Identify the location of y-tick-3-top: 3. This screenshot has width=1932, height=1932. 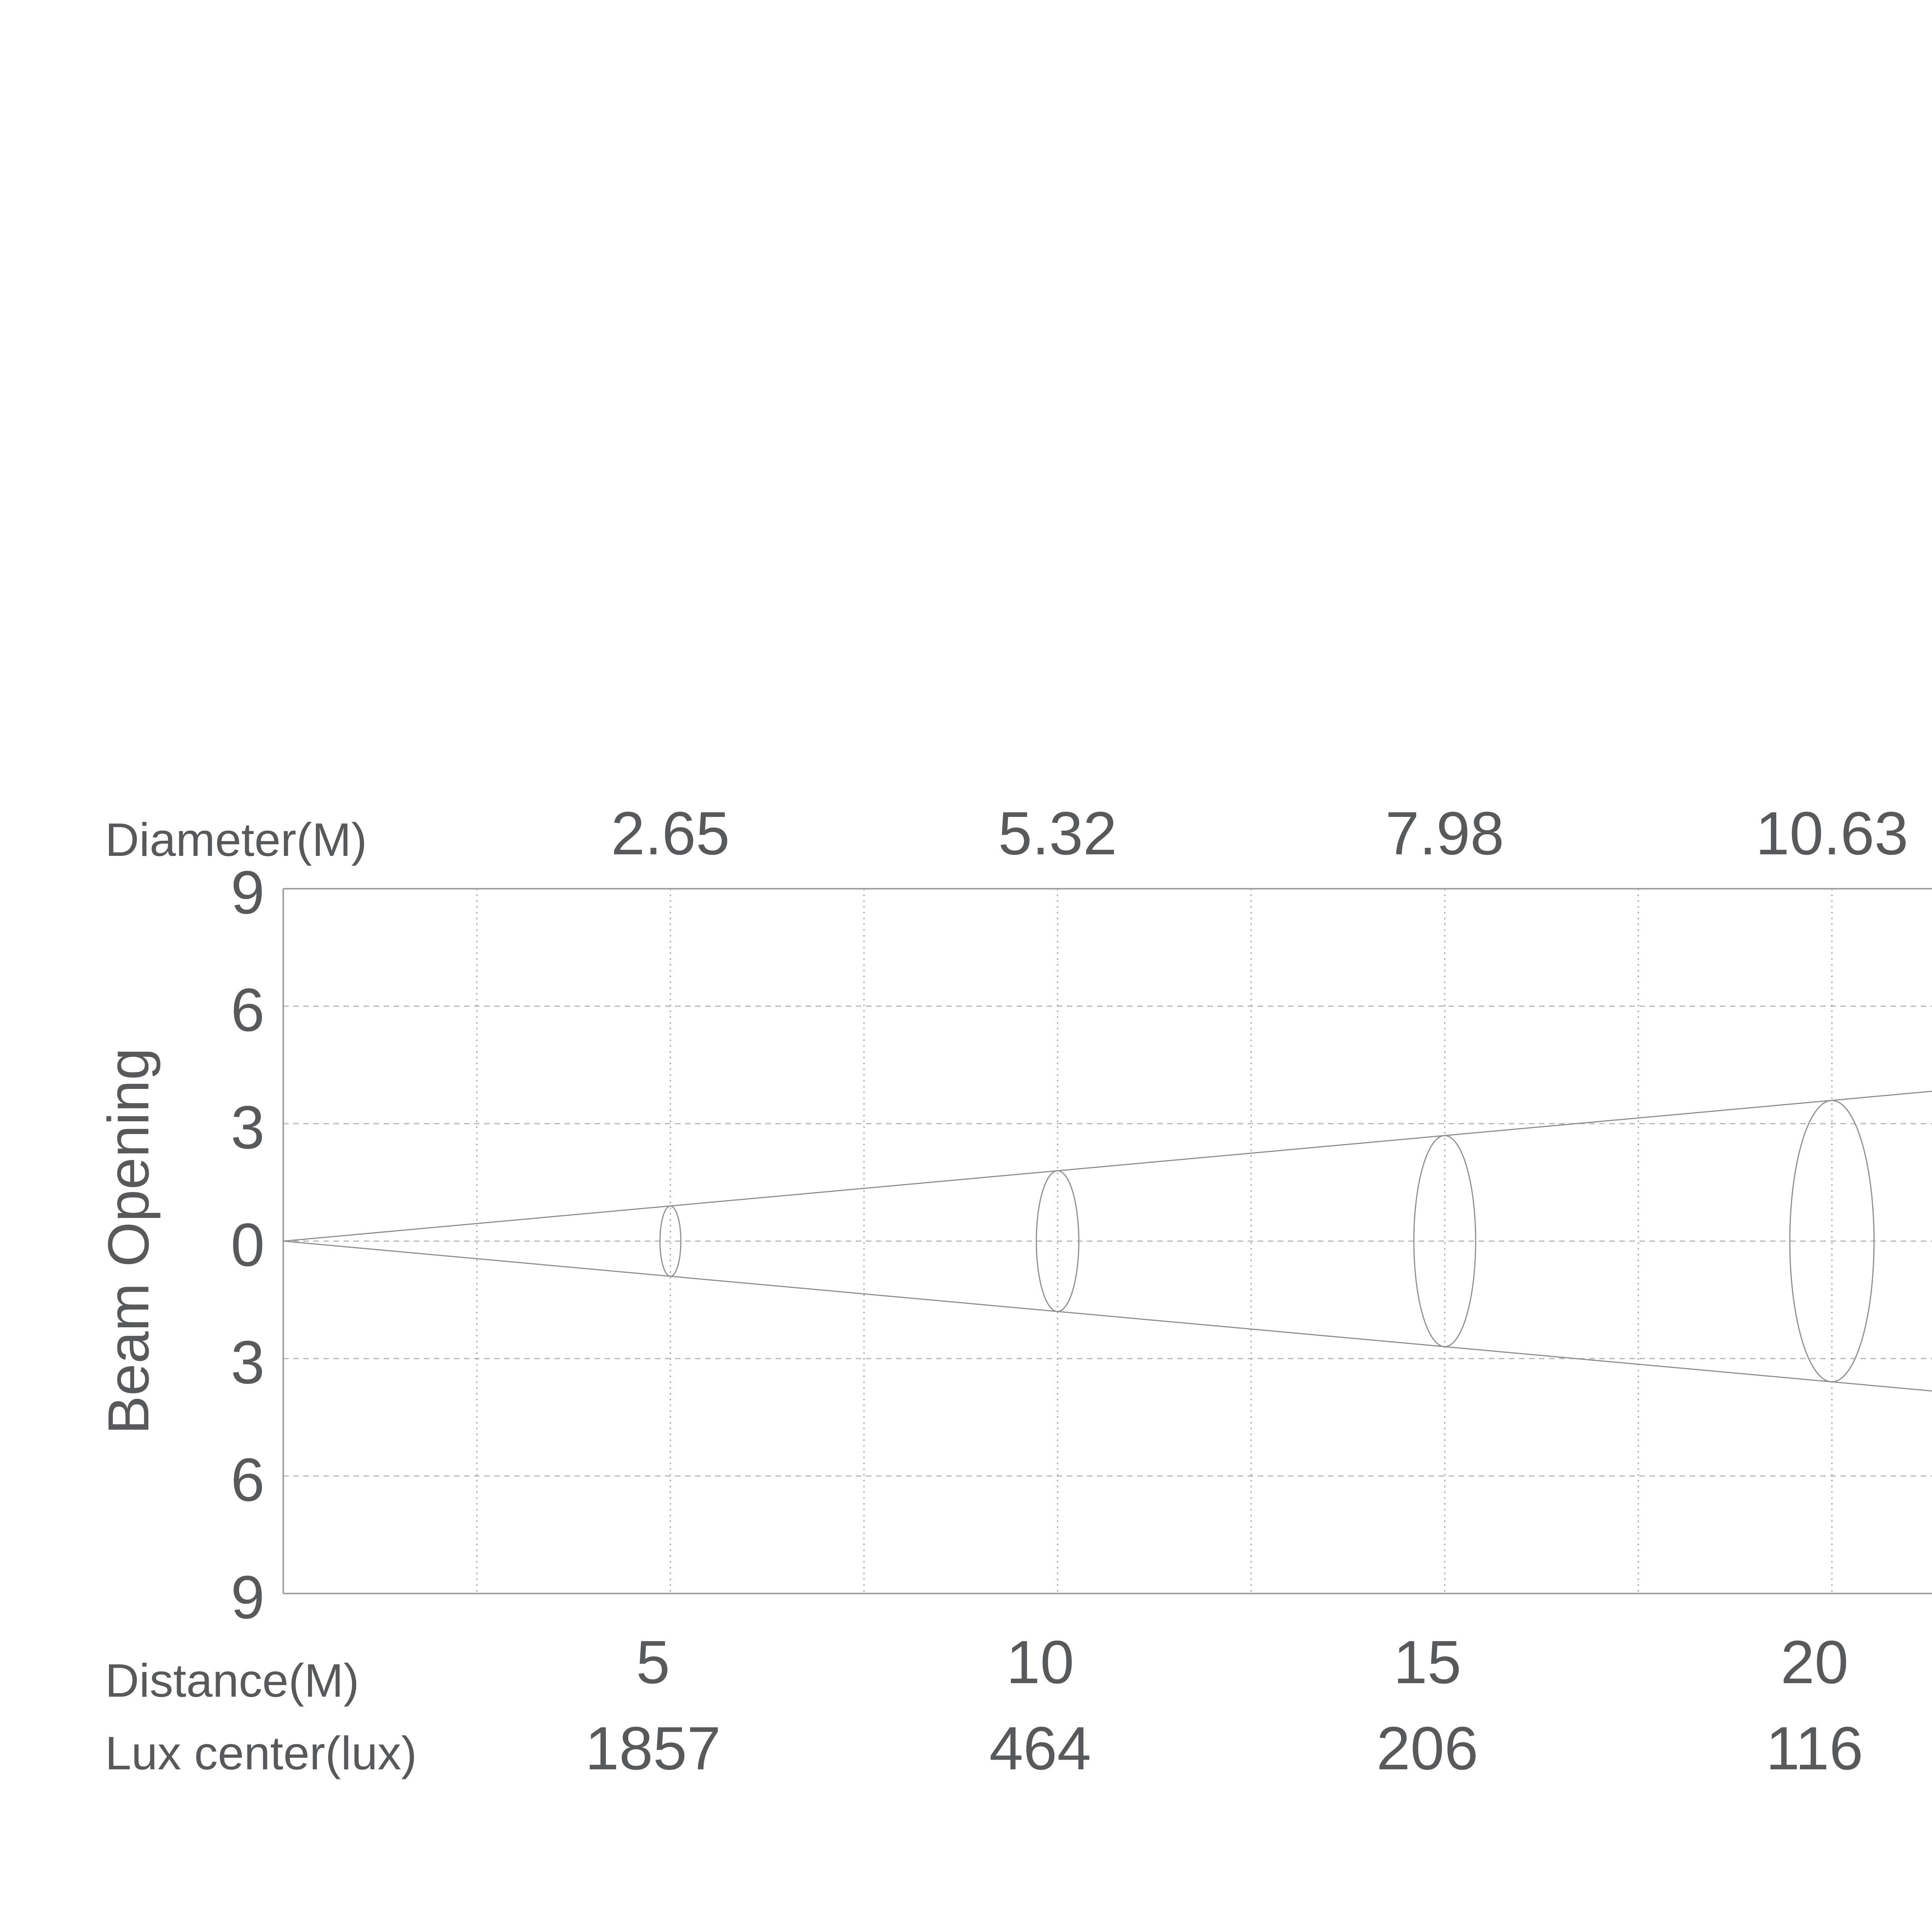
(248, 1128).